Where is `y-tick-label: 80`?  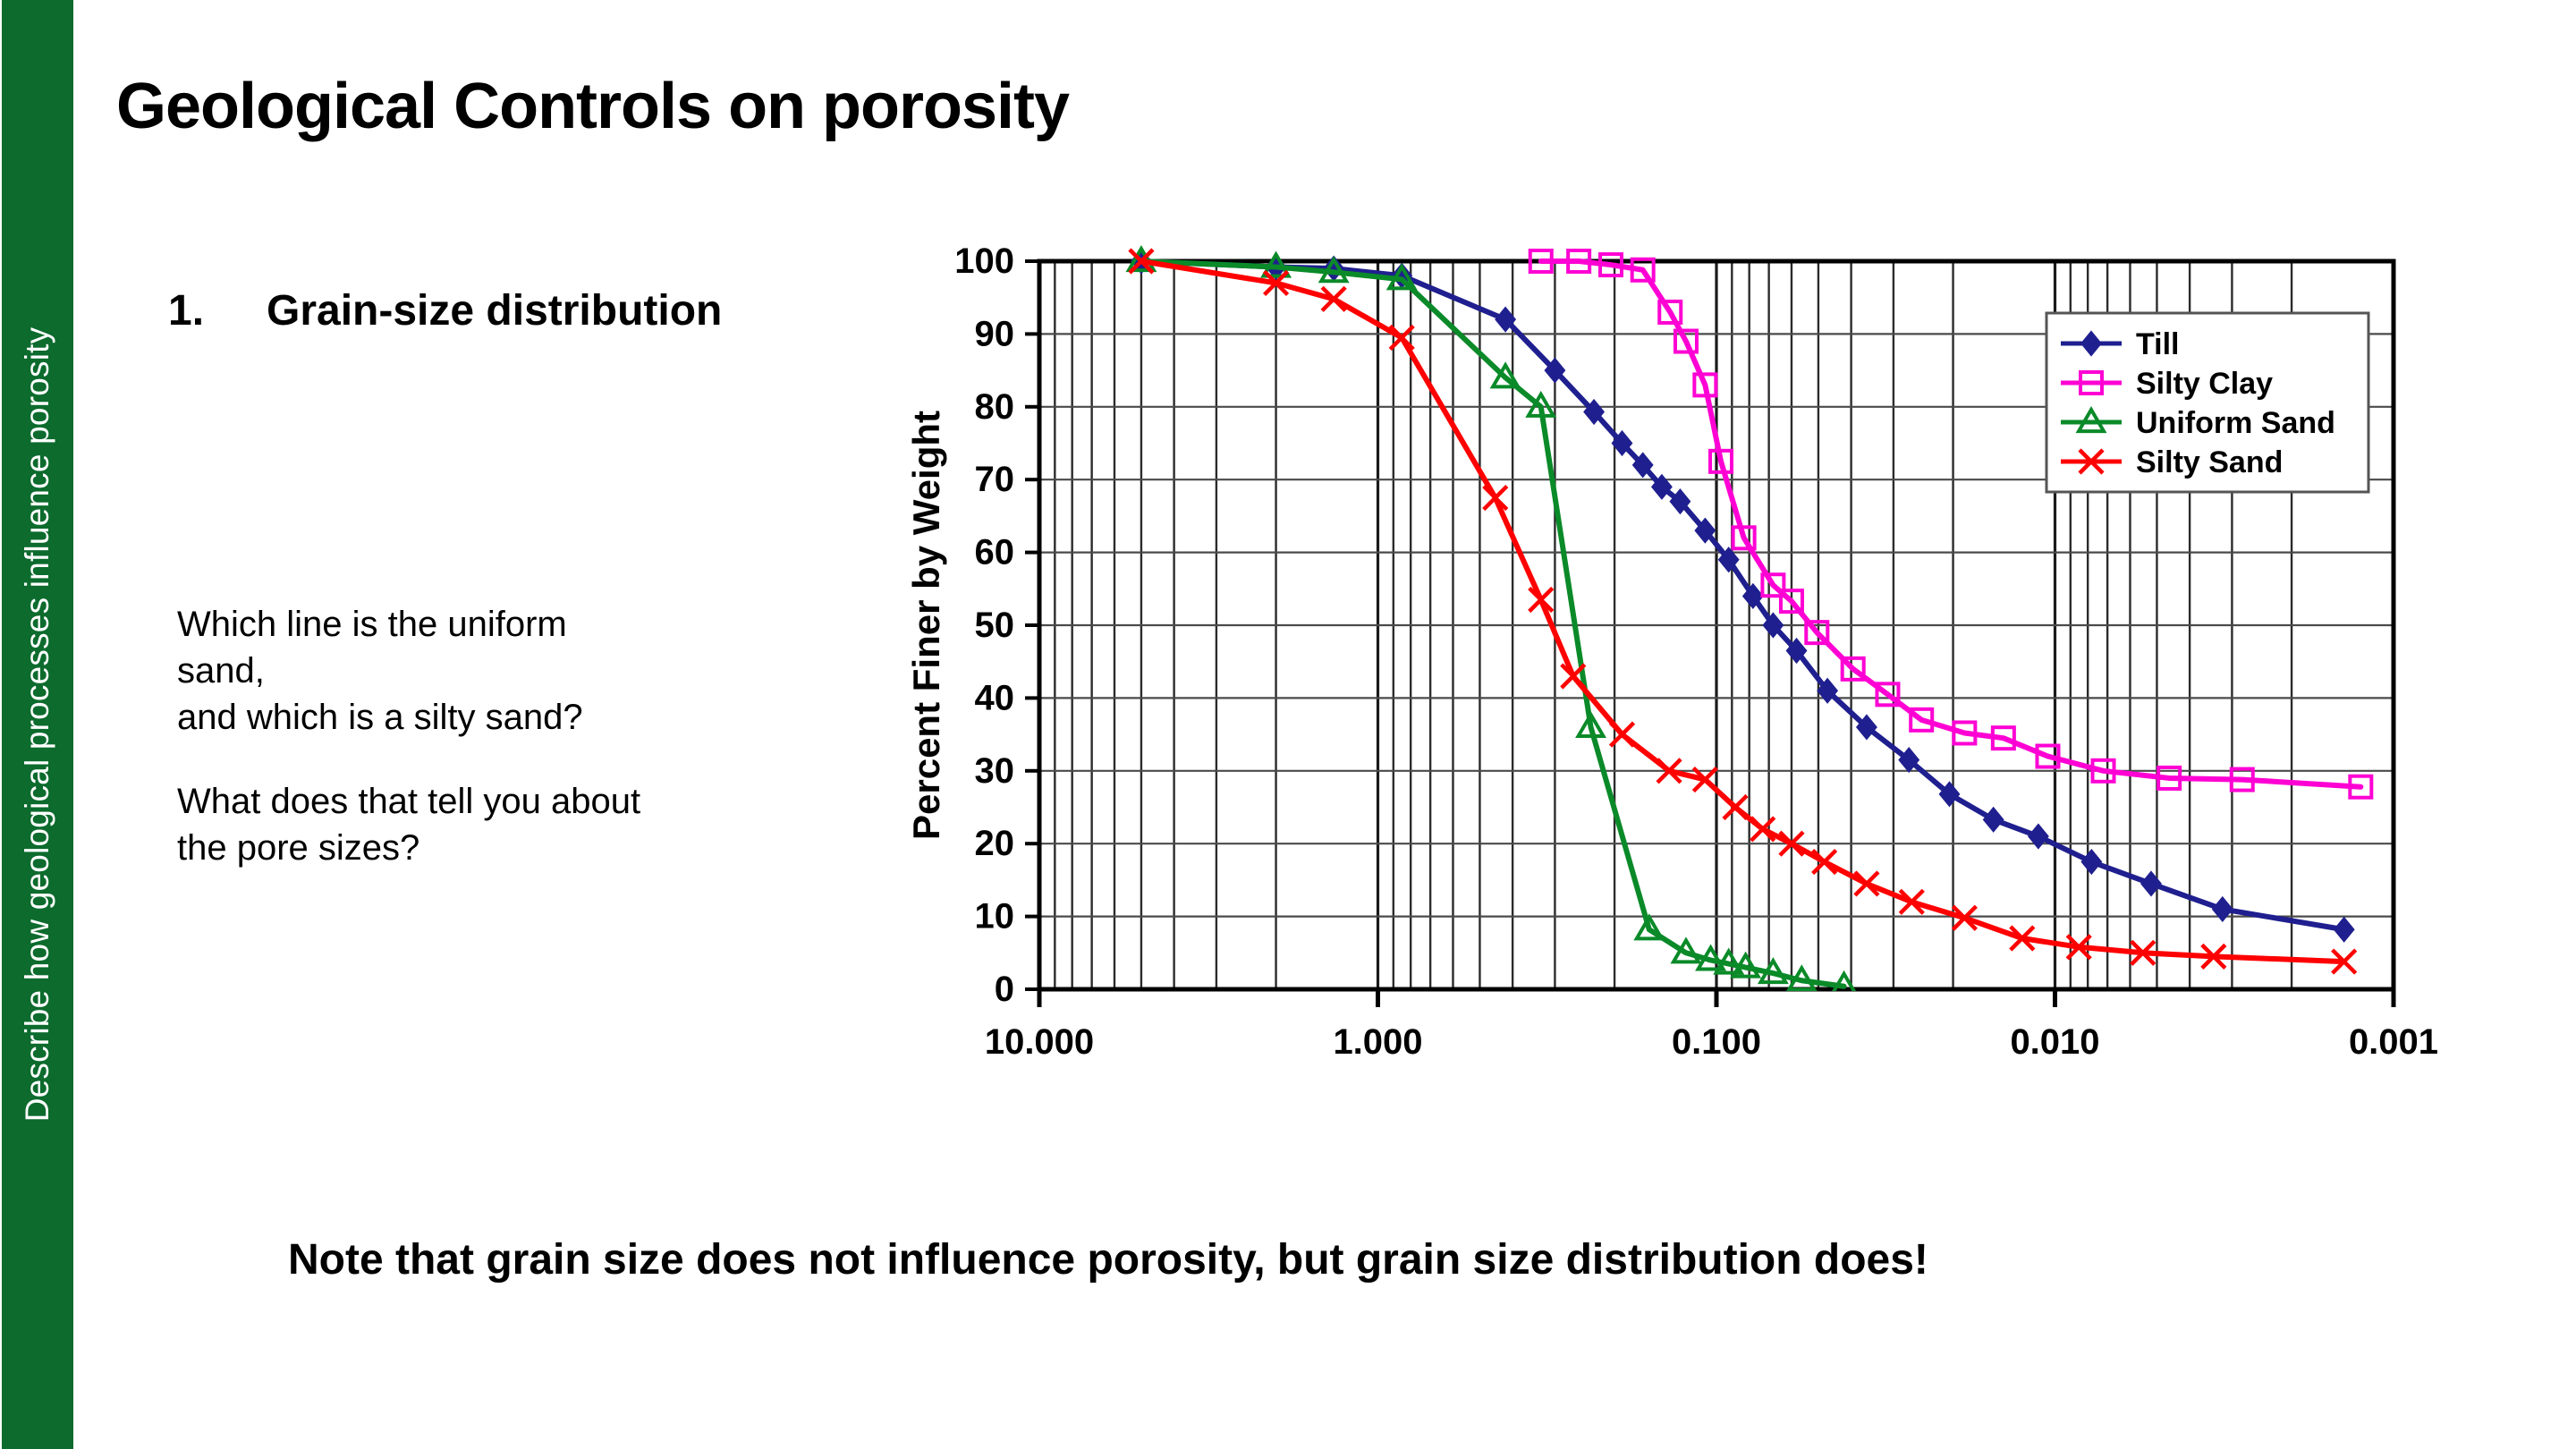 y-tick-label: 80 is located at coordinates (995, 407).